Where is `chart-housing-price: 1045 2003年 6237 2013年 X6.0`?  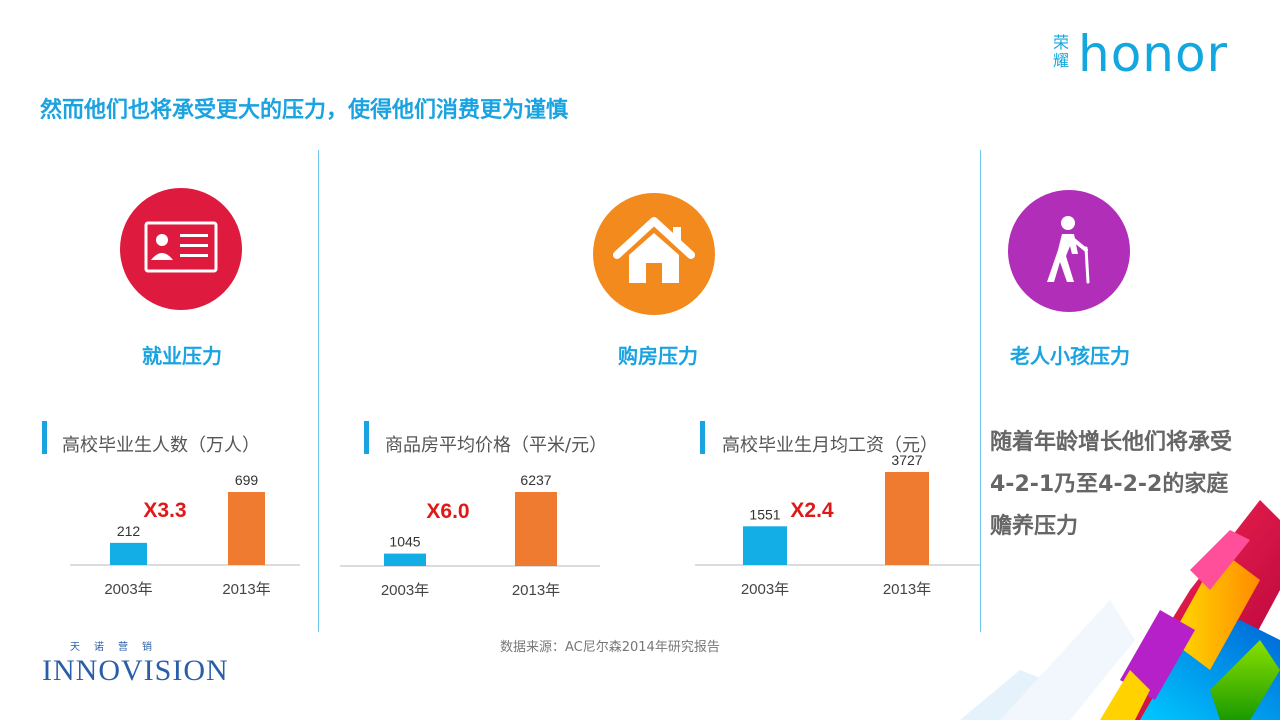
chart-housing-price: 1045 2003年 6237 2013年 X6.0 is located at coordinates (470, 540).